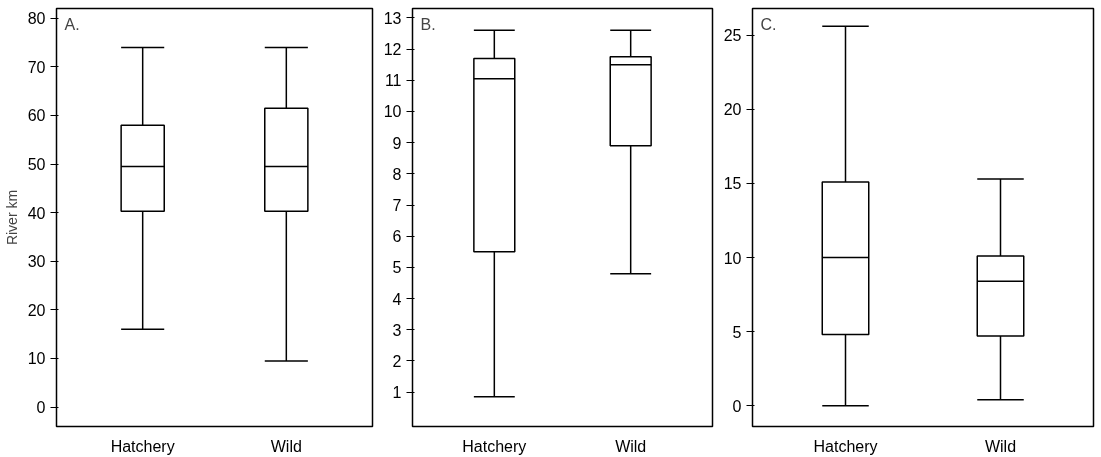 This screenshot has width=1101, height=457. Describe the element at coordinates (397, 206) in the screenshot. I see `y-tick-label: 7` at that location.